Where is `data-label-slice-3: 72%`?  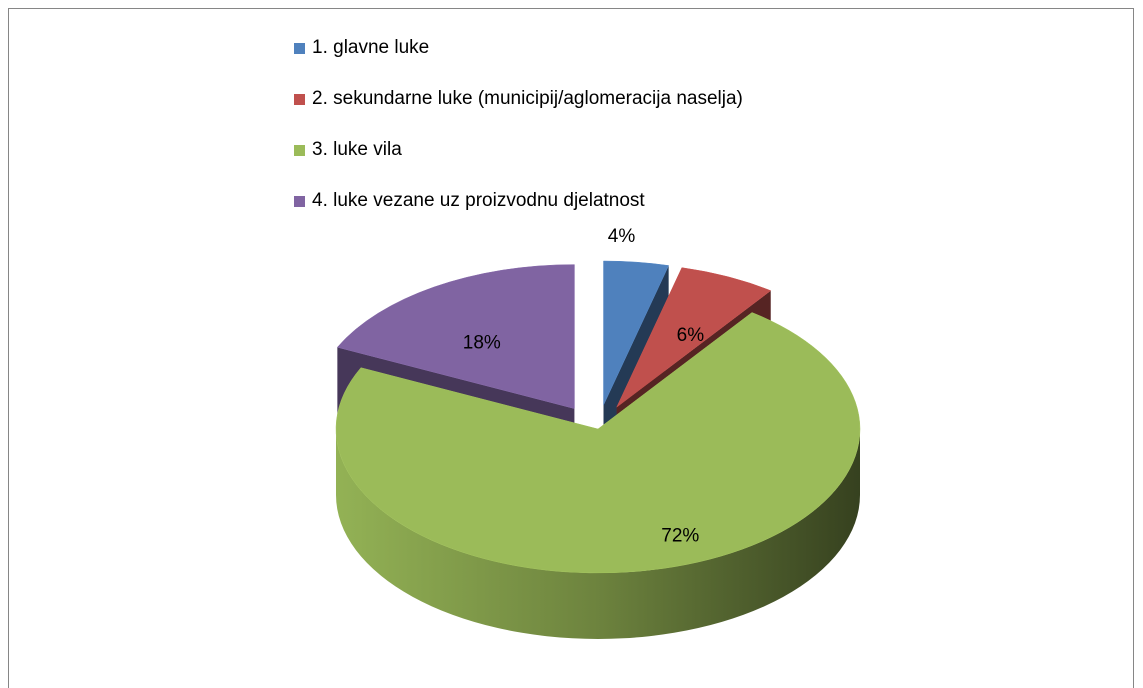
data-label-slice-3: 72% is located at coordinates (680, 535).